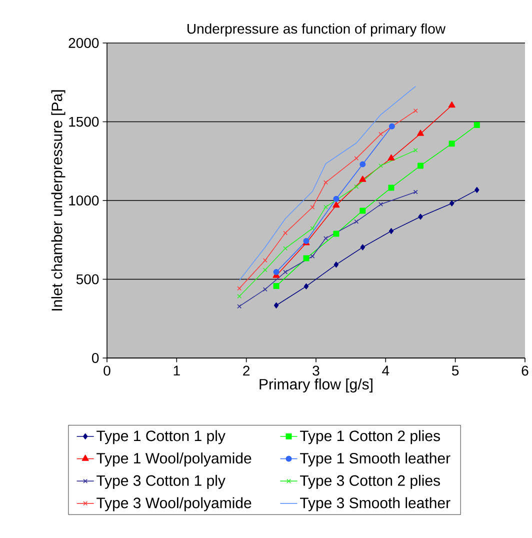 The height and width of the screenshot is (538, 532). I want to click on chart-title: Underpressure as function of primary flow, so click(316, 30).